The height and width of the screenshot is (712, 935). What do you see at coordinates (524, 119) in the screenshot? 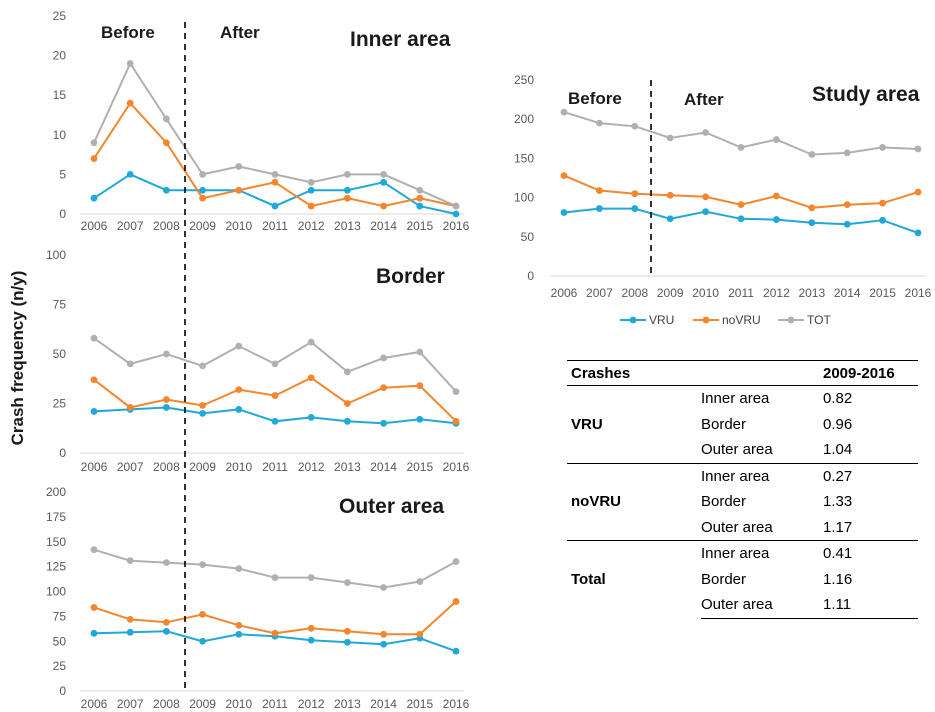
I see `study-area-y-tick-label: 200` at bounding box center [524, 119].